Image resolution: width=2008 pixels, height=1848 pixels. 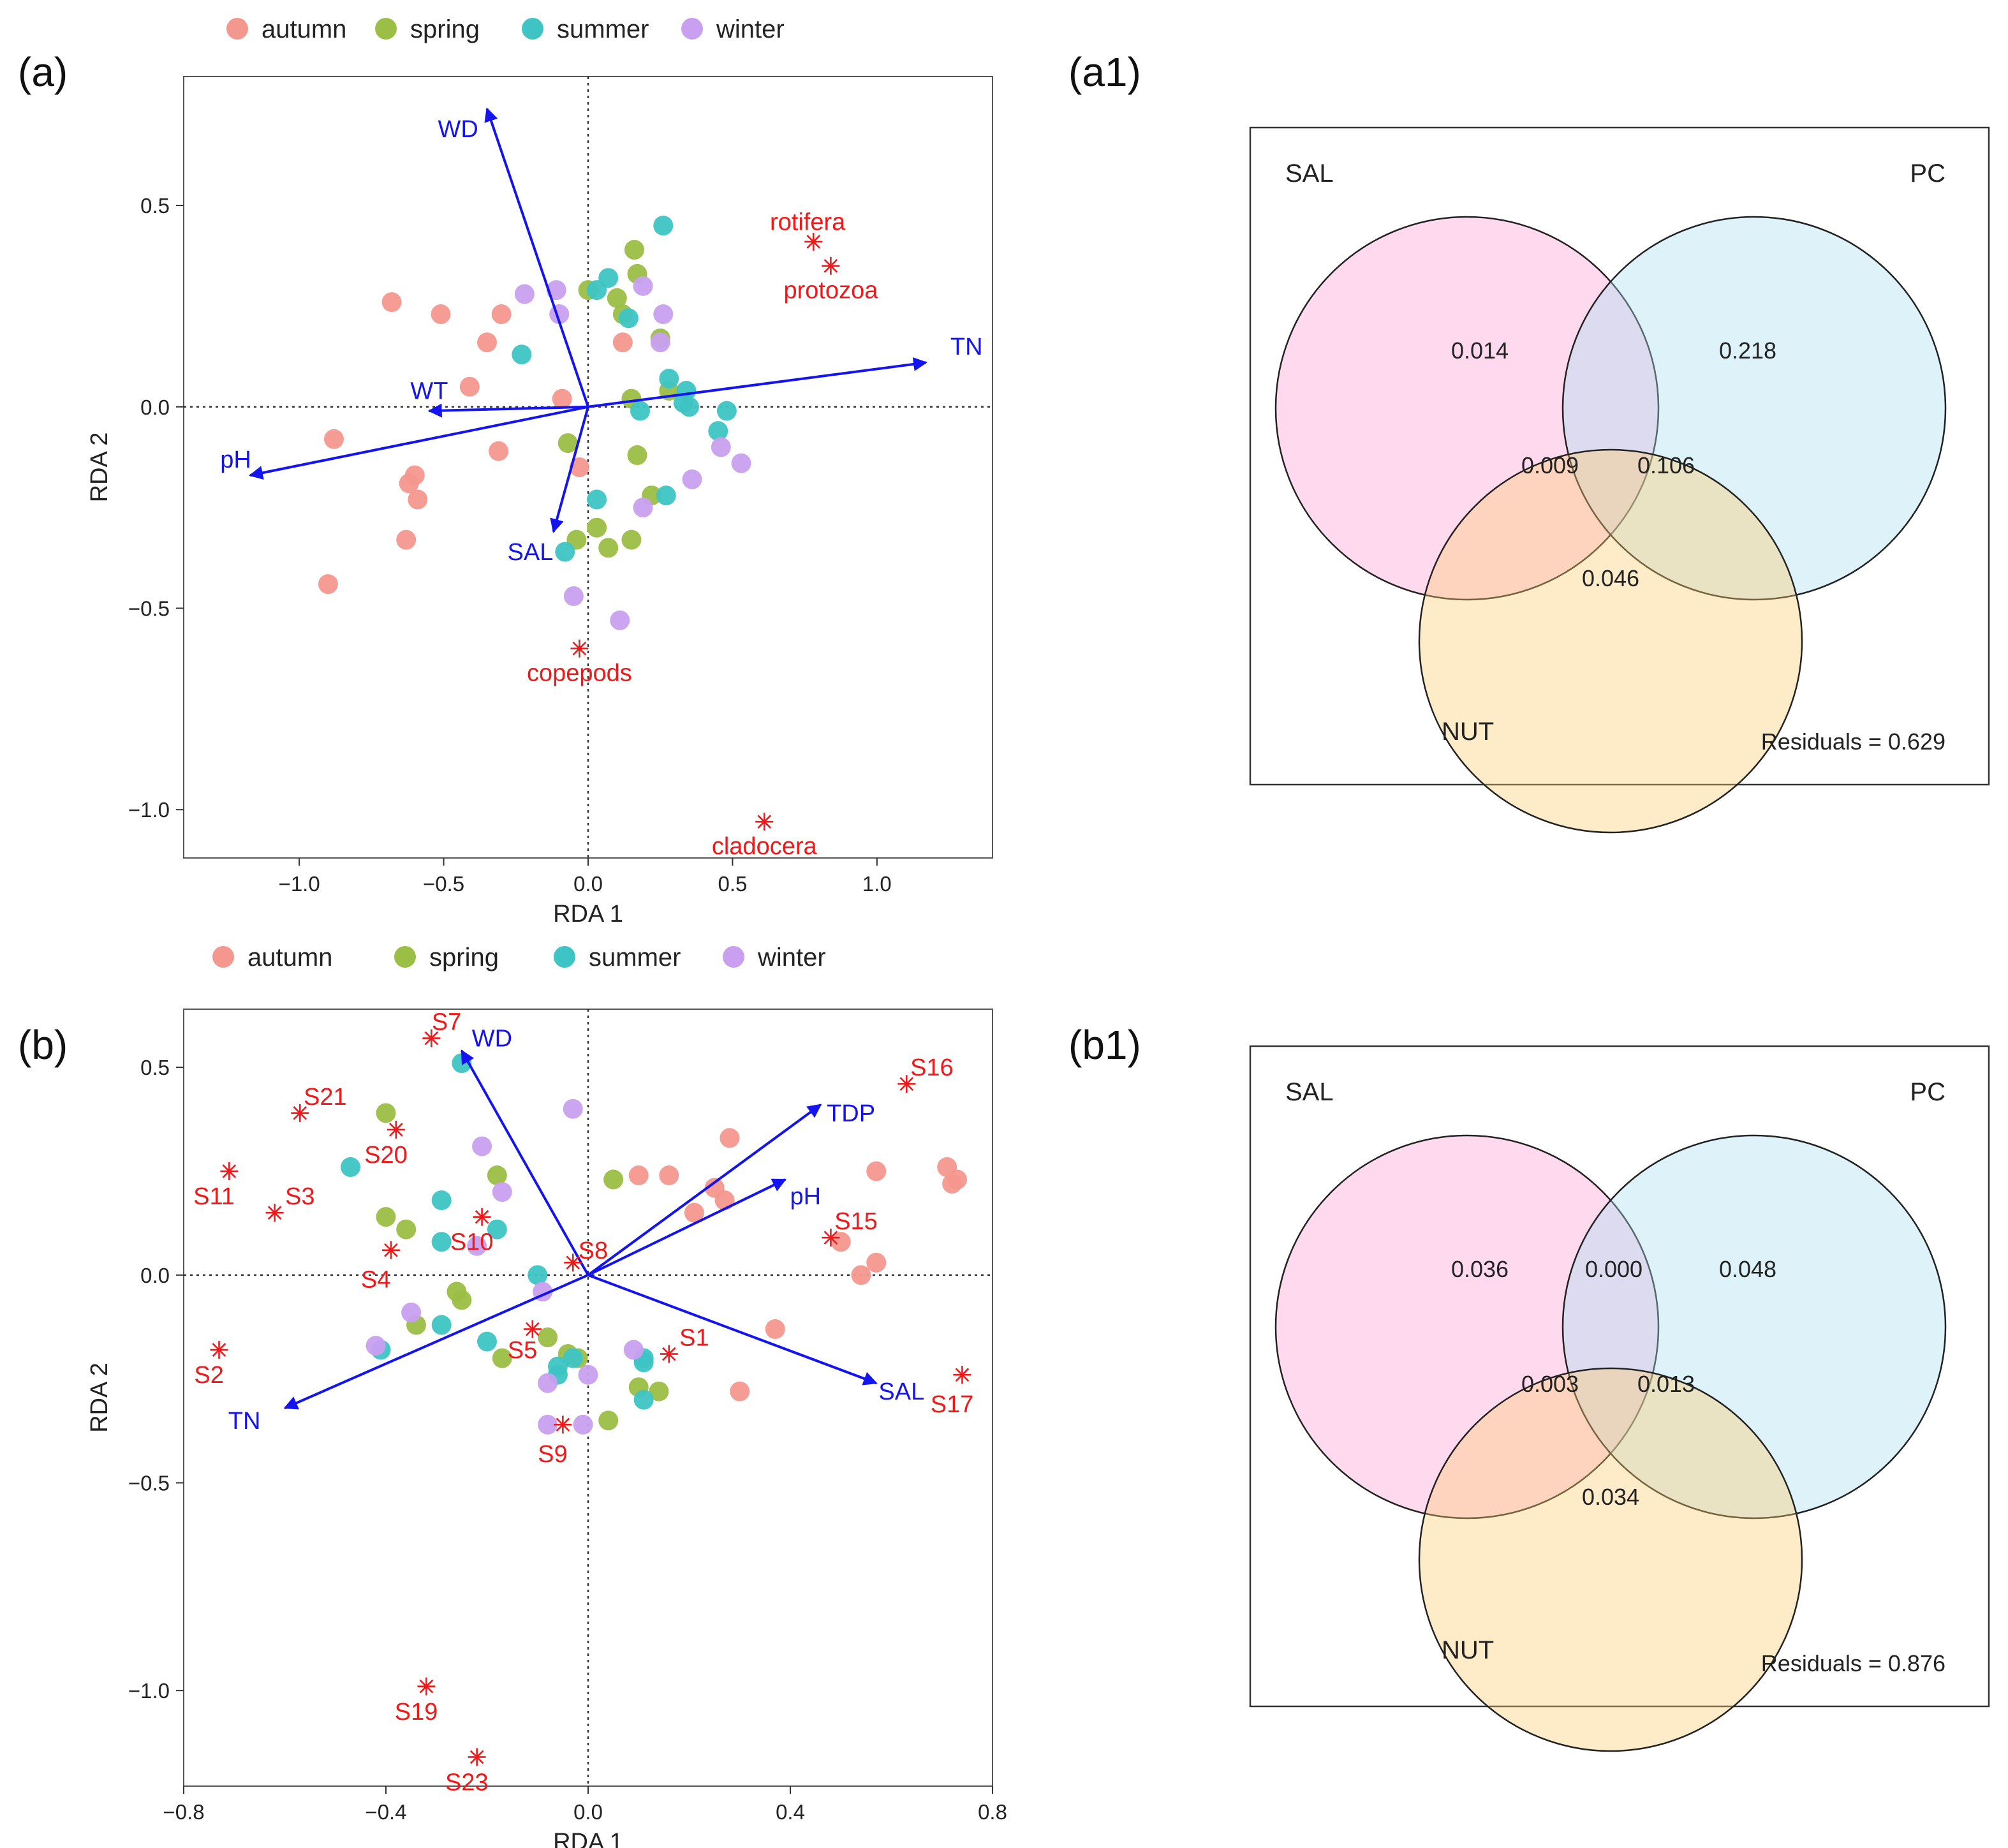 What do you see at coordinates (564, 957) in the screenshot?
I see `legend-swatch-summer` at bounding box center [564, 957].